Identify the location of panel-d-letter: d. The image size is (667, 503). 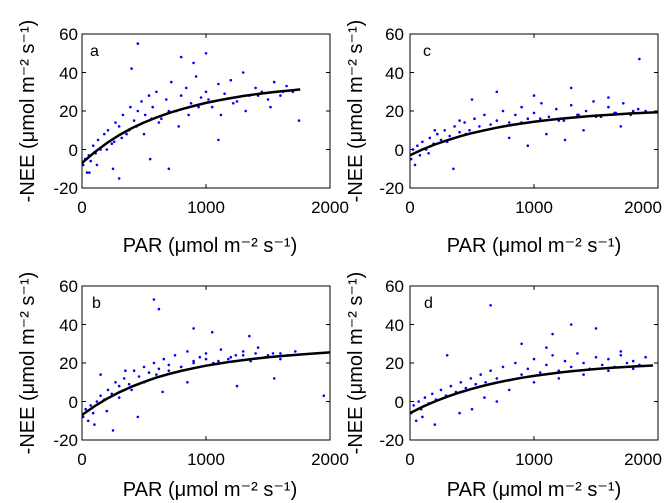
(428, 303).